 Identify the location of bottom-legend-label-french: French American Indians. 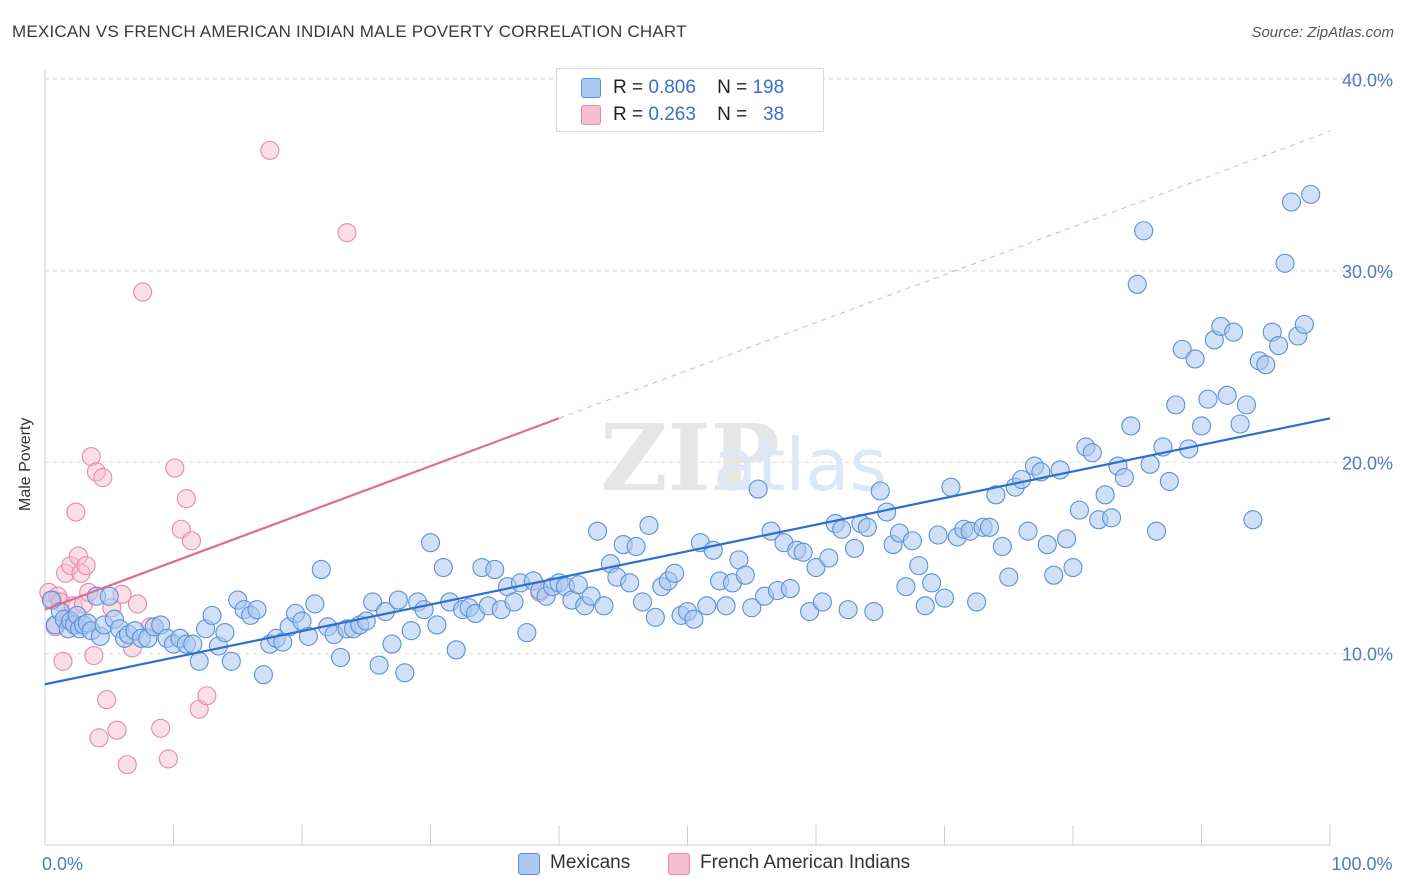
(805, 862).